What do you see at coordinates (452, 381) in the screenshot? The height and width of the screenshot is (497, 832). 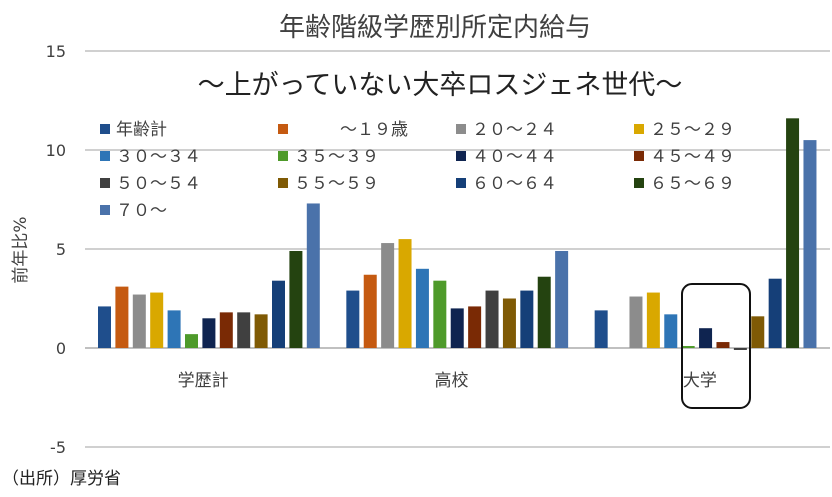 I see `x-tick-label: 高校` at bounding box center [452, 381].